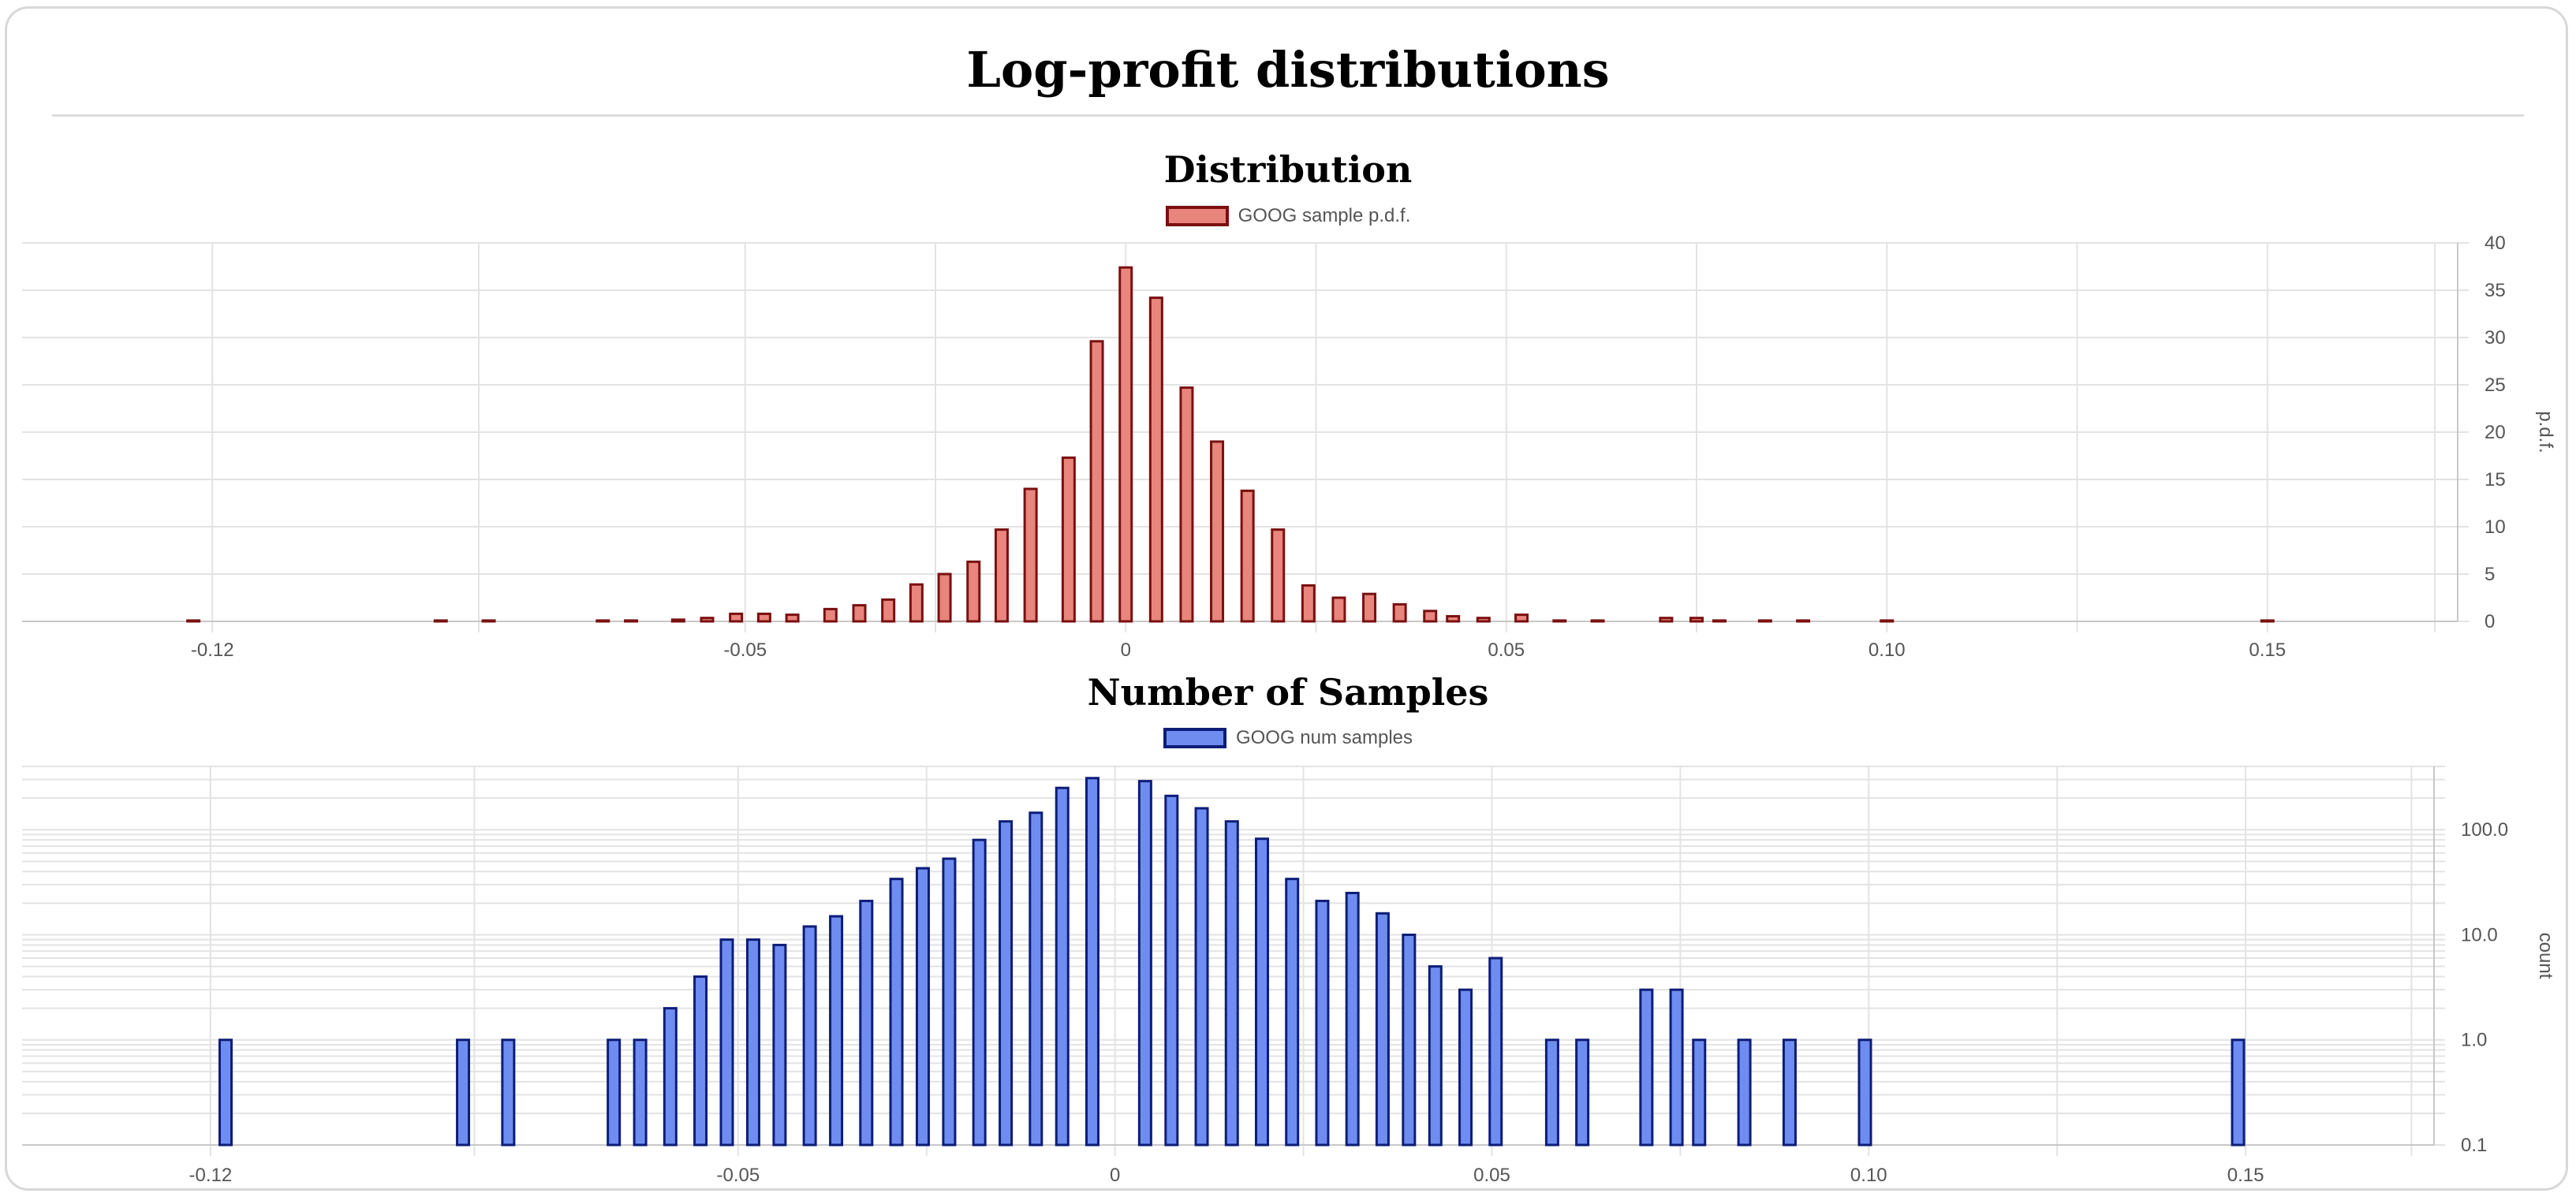 The height and width of the screenshot is (1197, 2576). I want to click on distribution-chart-title: Distribution, so click(1288, 169).